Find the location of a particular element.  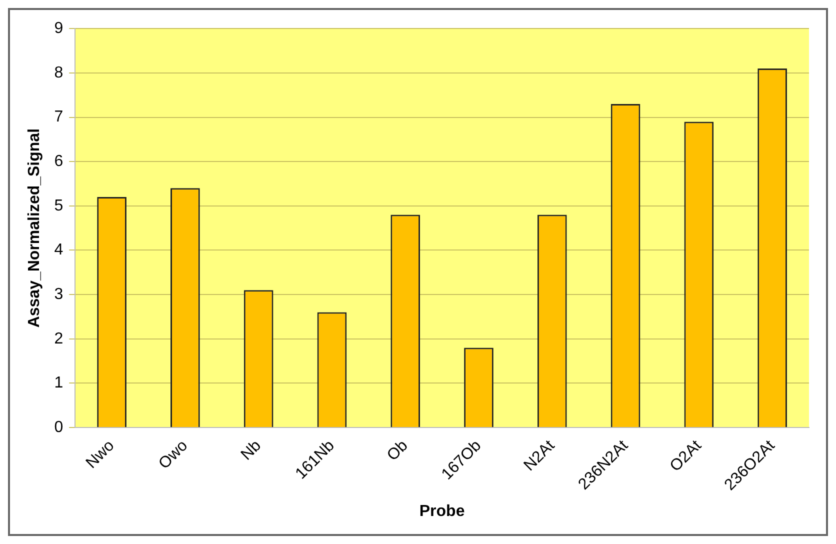

x-tick-label: Nwo is located at coordinates (100, 454).